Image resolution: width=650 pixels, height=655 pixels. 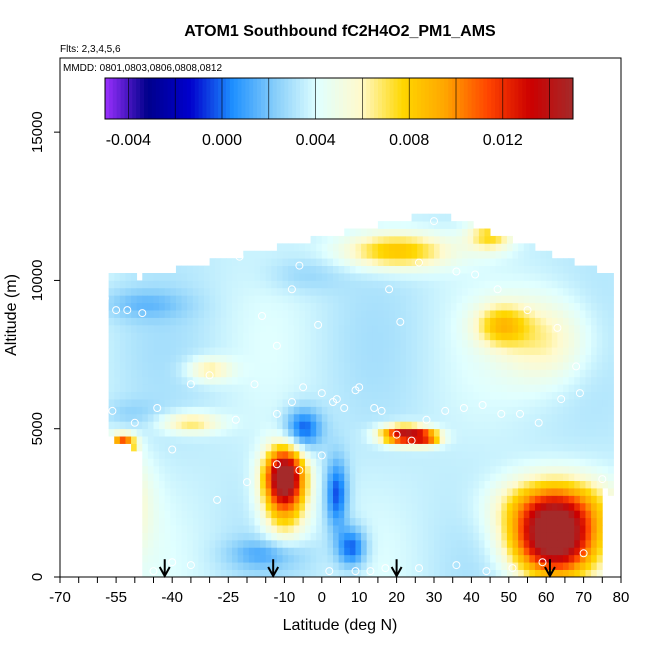 I want to click on colorbar-segment, so click(x=462, y=98).